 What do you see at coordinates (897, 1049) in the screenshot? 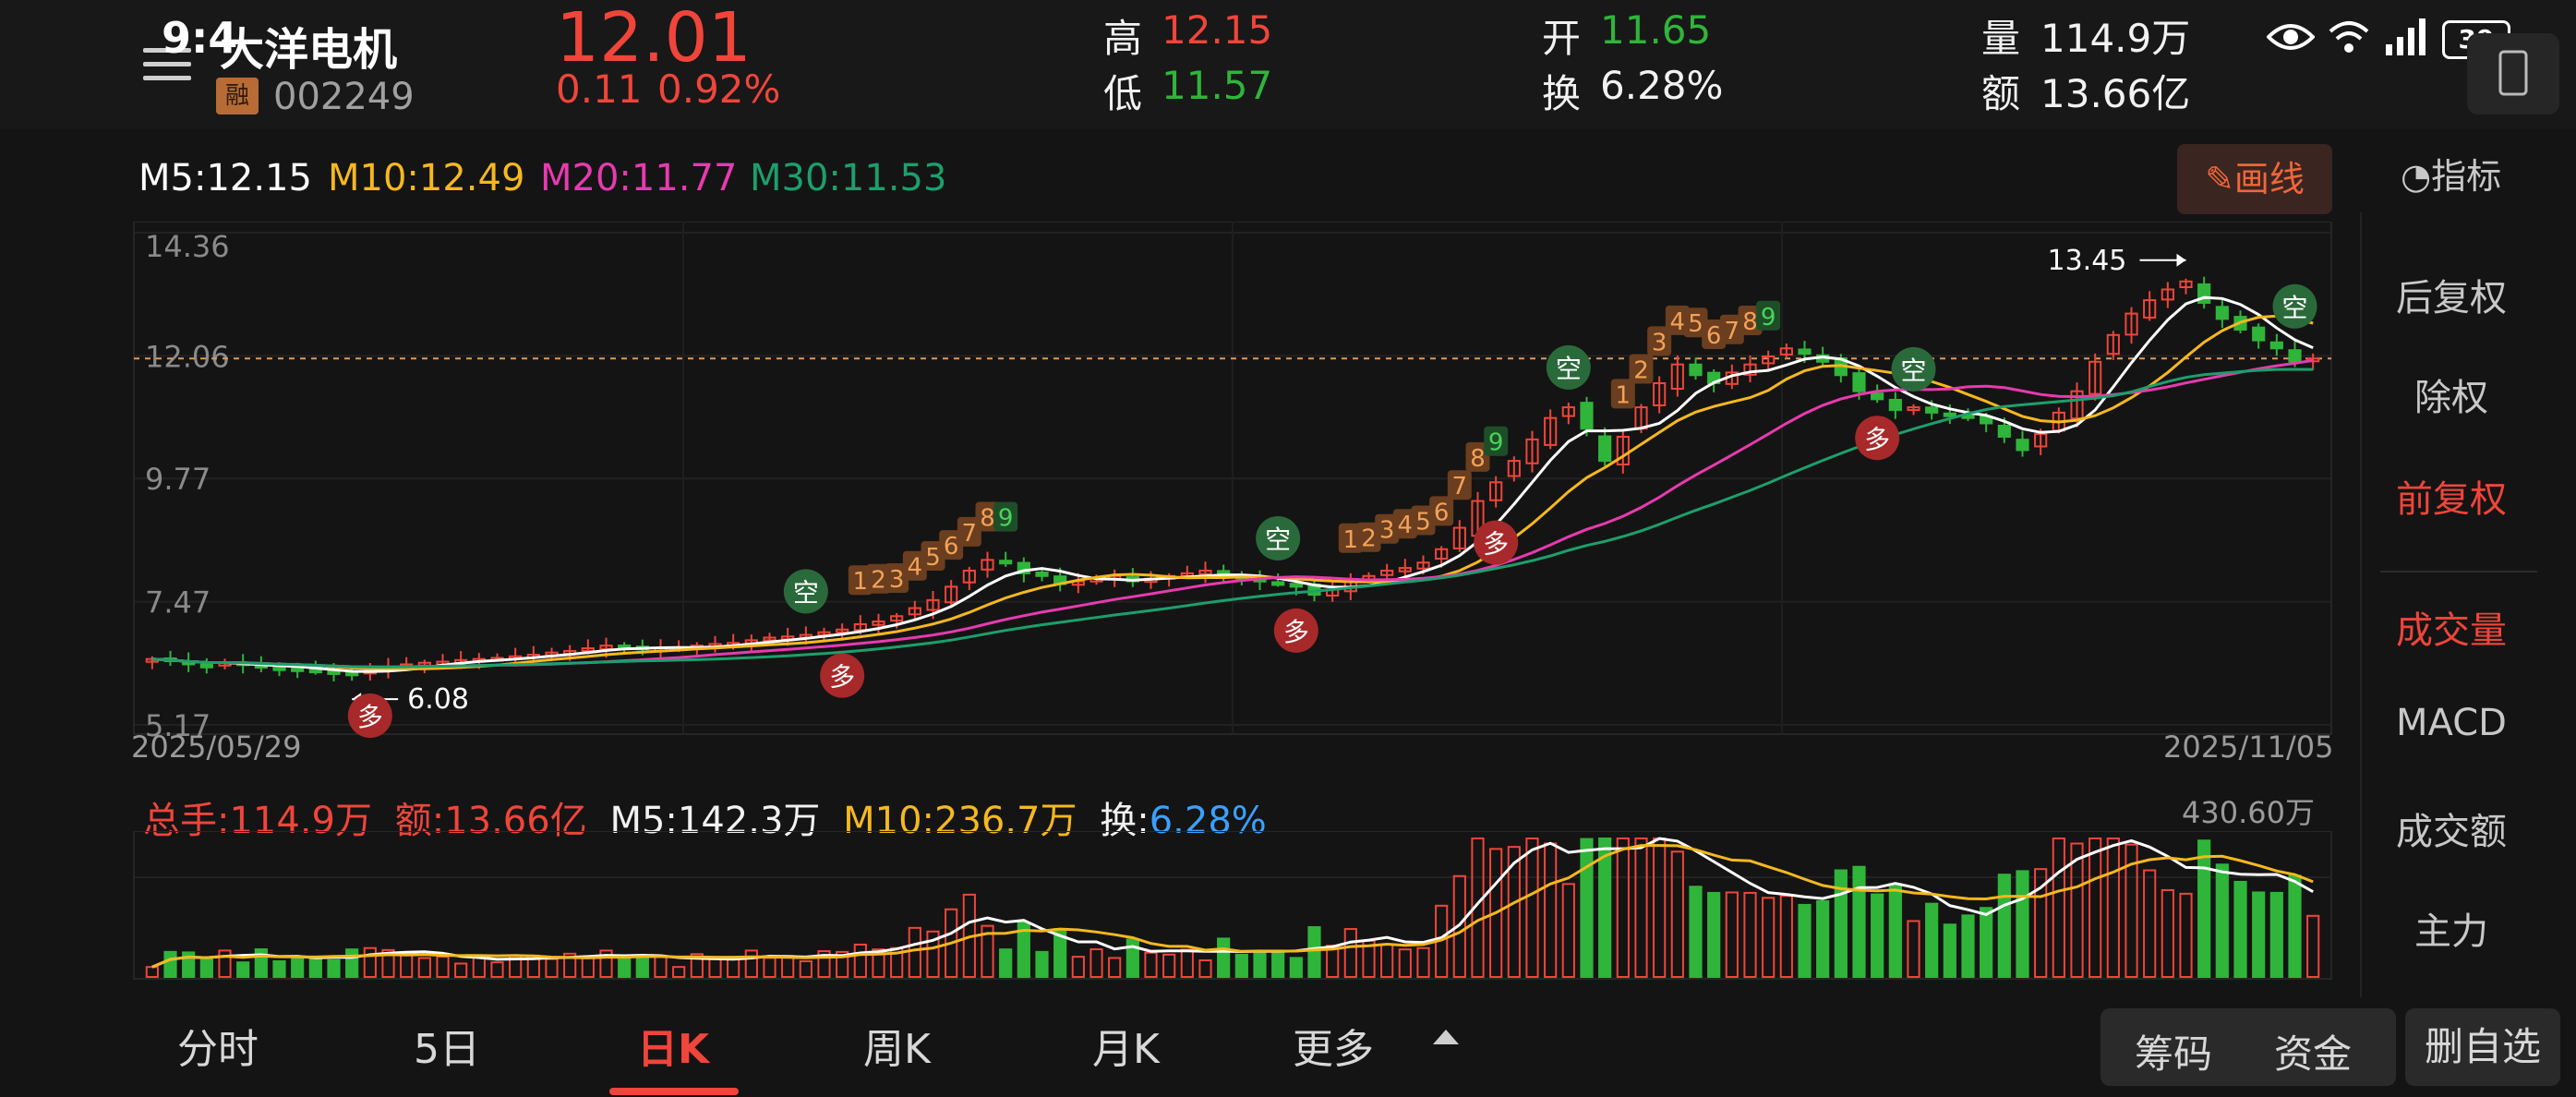
I see `tab-weekly-k: 周K` at bounding box center [897, 1049].